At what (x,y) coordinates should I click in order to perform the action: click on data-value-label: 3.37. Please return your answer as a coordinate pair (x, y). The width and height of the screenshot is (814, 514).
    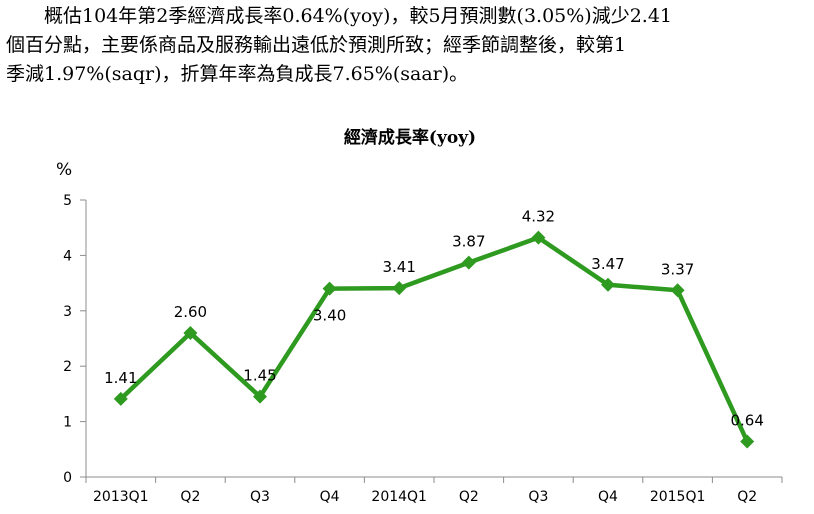
    Looking at the image, I should click on (677, 269).